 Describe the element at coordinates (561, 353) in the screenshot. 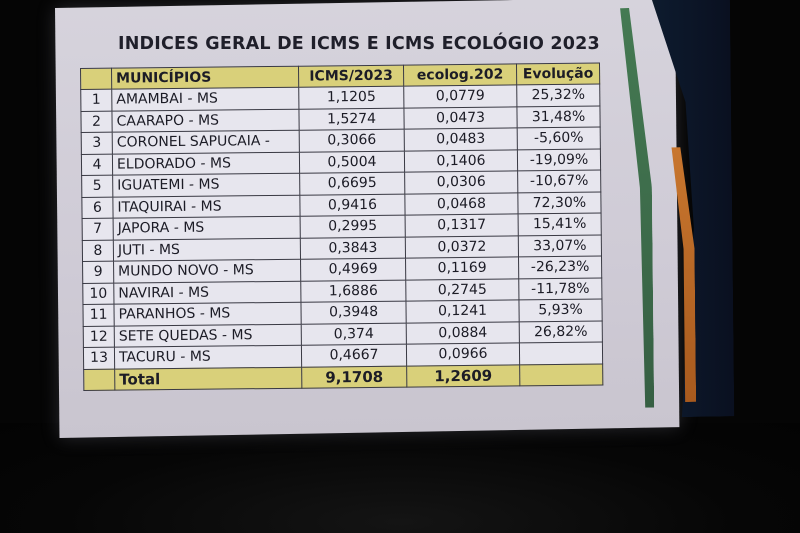

I see `row-evolucao` at that location.